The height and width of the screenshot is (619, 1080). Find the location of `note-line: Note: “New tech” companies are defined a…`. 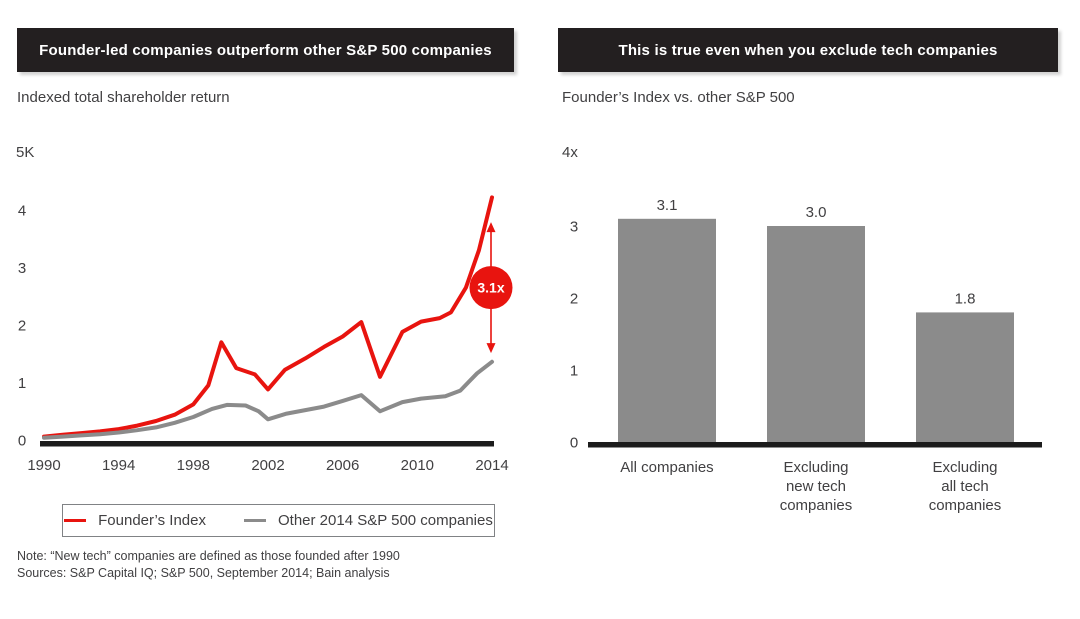

note-line: Note: “New tech” companies are defined a… is located at coordinates (208, 556).